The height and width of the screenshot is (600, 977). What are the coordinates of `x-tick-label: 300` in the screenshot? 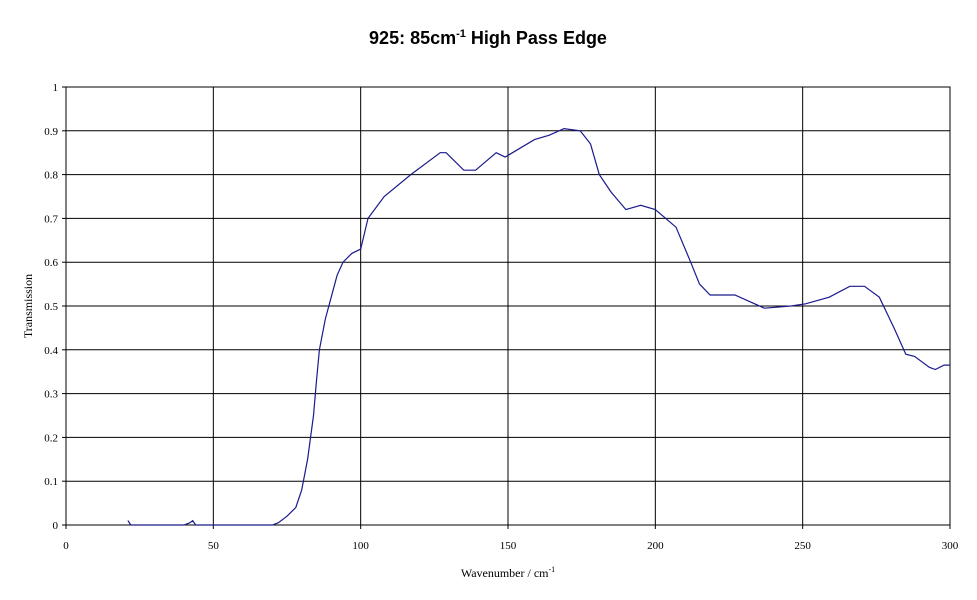 It's located at (950, 546).